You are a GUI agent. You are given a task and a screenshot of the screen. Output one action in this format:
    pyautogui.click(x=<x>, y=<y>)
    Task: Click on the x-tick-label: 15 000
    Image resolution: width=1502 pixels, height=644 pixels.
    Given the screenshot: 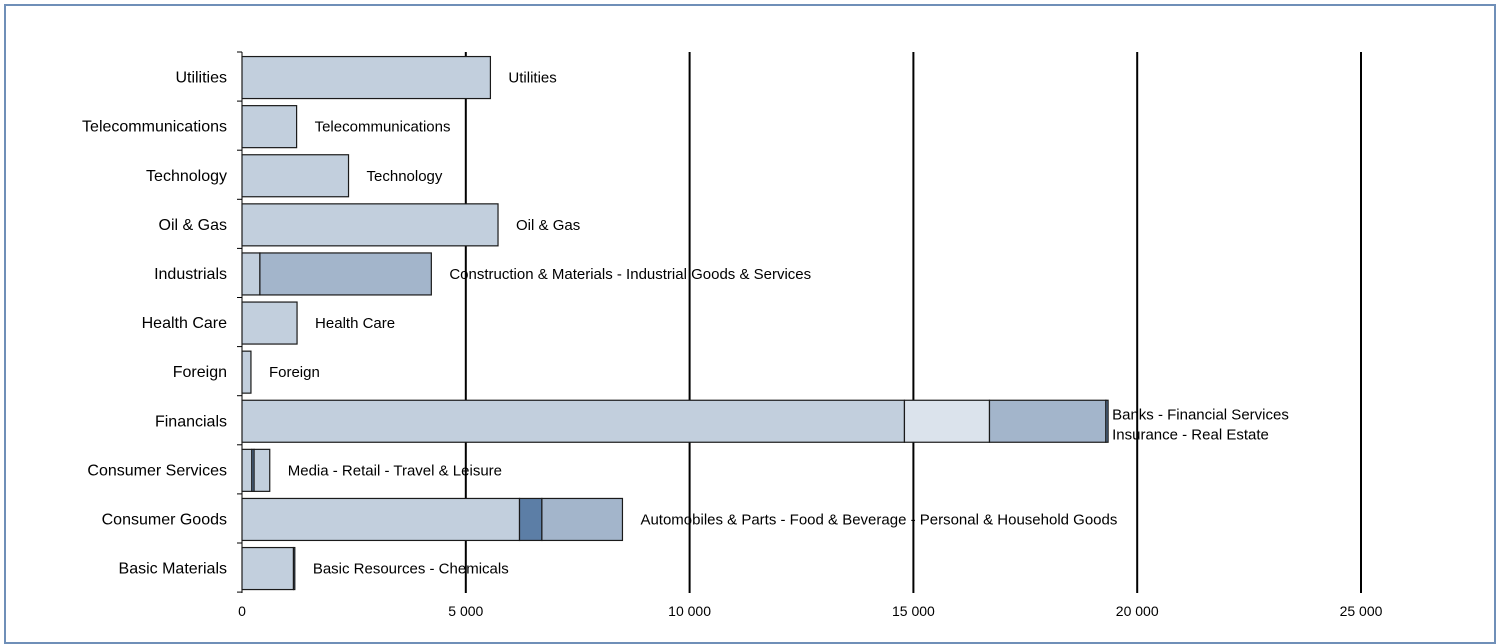 What is the action you would take?
    pyautogui.click(x=913, y=611)
    